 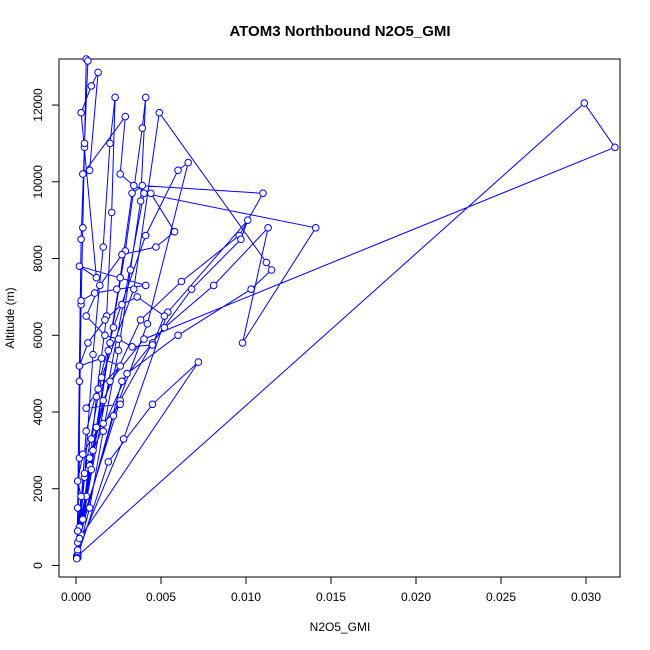 What do you see at coordinates (76, 597) in the screenshot?
I see `x-tick-label: 0.000` at bounding box center [76, 597].